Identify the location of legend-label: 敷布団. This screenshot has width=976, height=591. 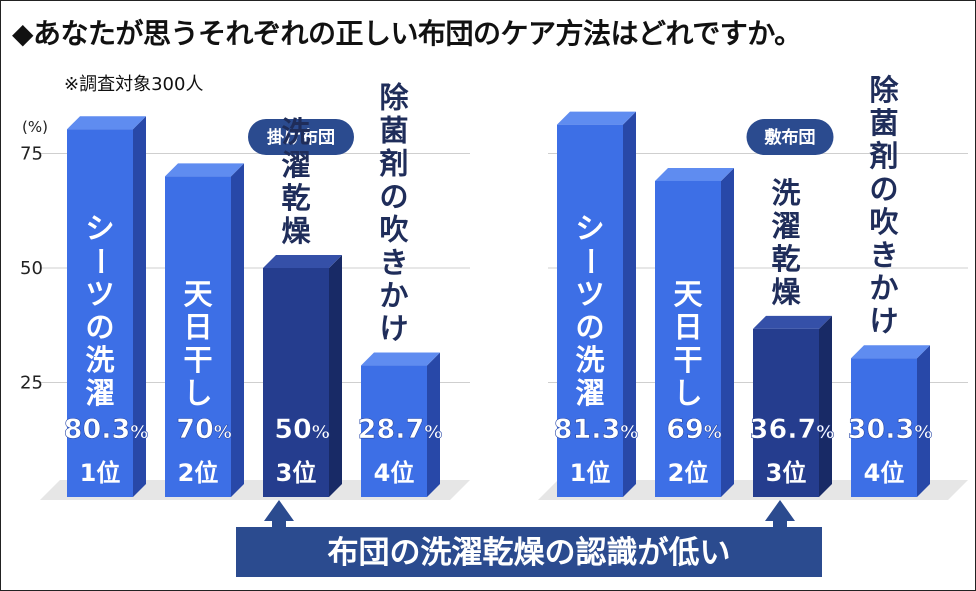
(790, 137).